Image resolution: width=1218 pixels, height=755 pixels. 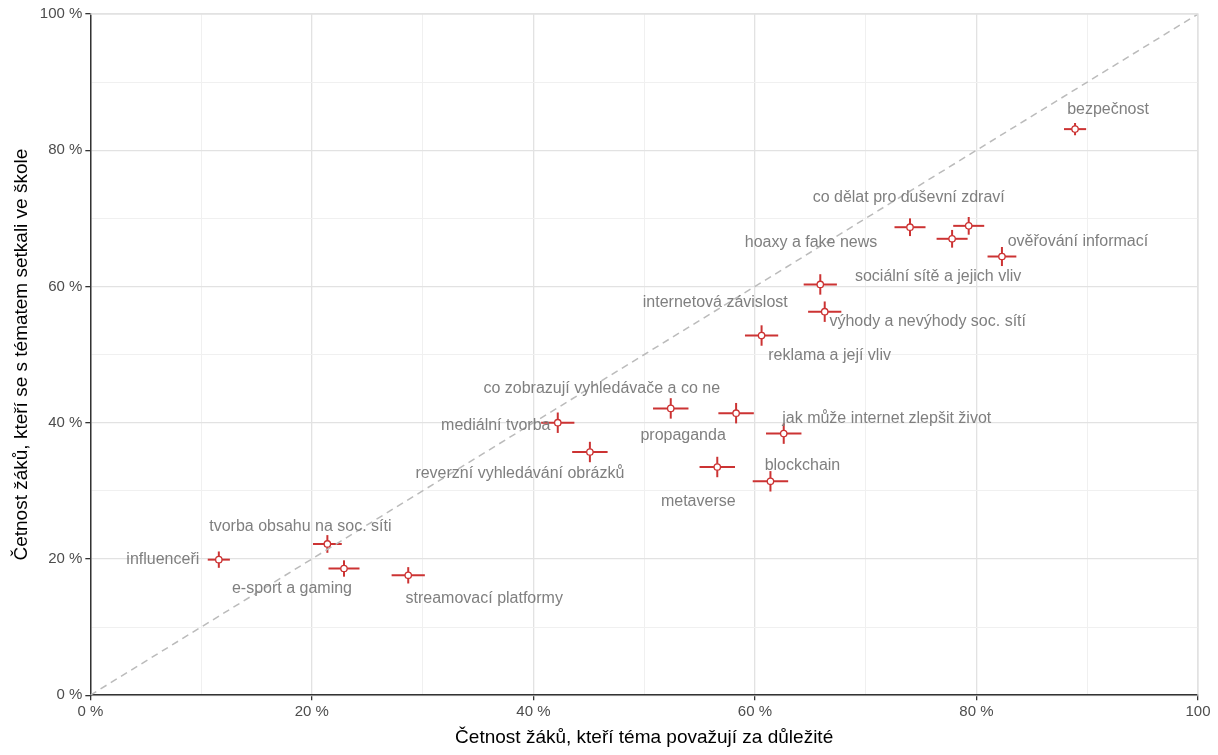 What do you see at coordinates (755, 711) in the screenshot?
I see `x-tick-label: 60 %` at bounding box center [755, 711].